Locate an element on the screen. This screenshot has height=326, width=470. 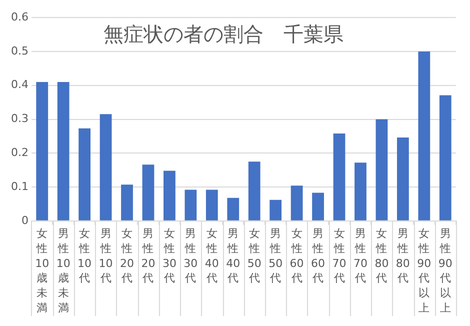
x-tick-label: 男性10代 is located at coordinates (105, 256).